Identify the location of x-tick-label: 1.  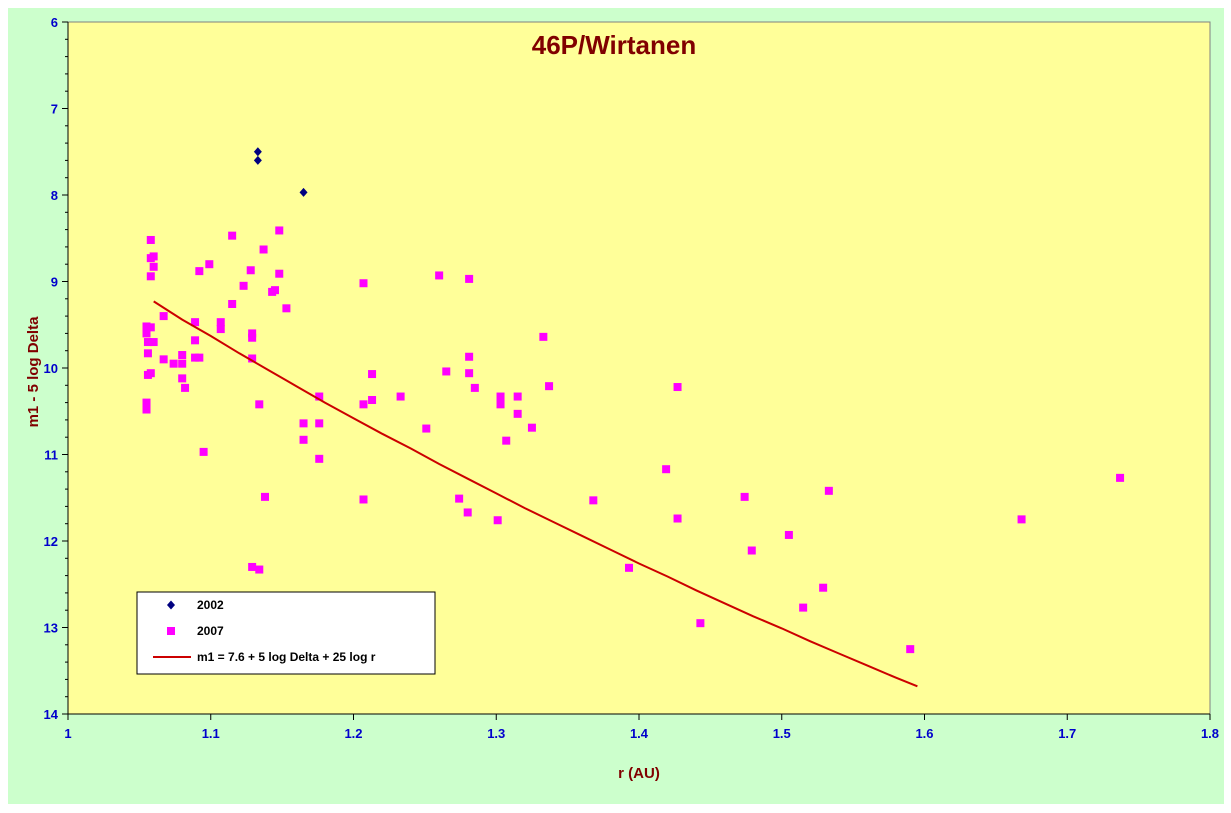
(67, 733).